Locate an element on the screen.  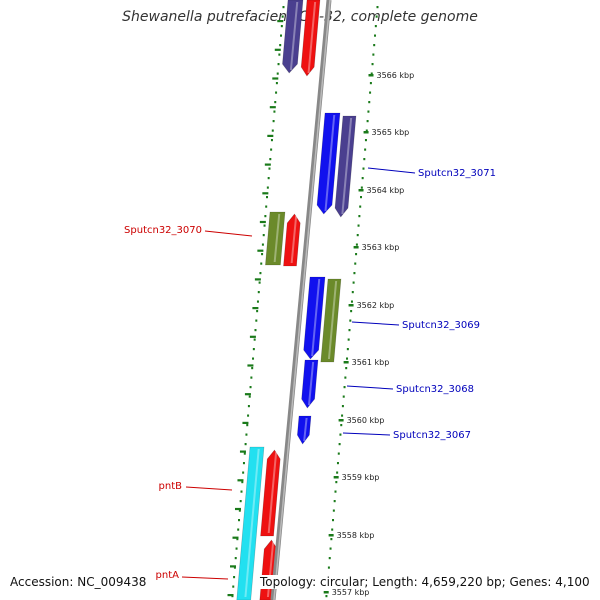
ruler-tick-label: 3560 kbp is located at coordinates (366, 420).